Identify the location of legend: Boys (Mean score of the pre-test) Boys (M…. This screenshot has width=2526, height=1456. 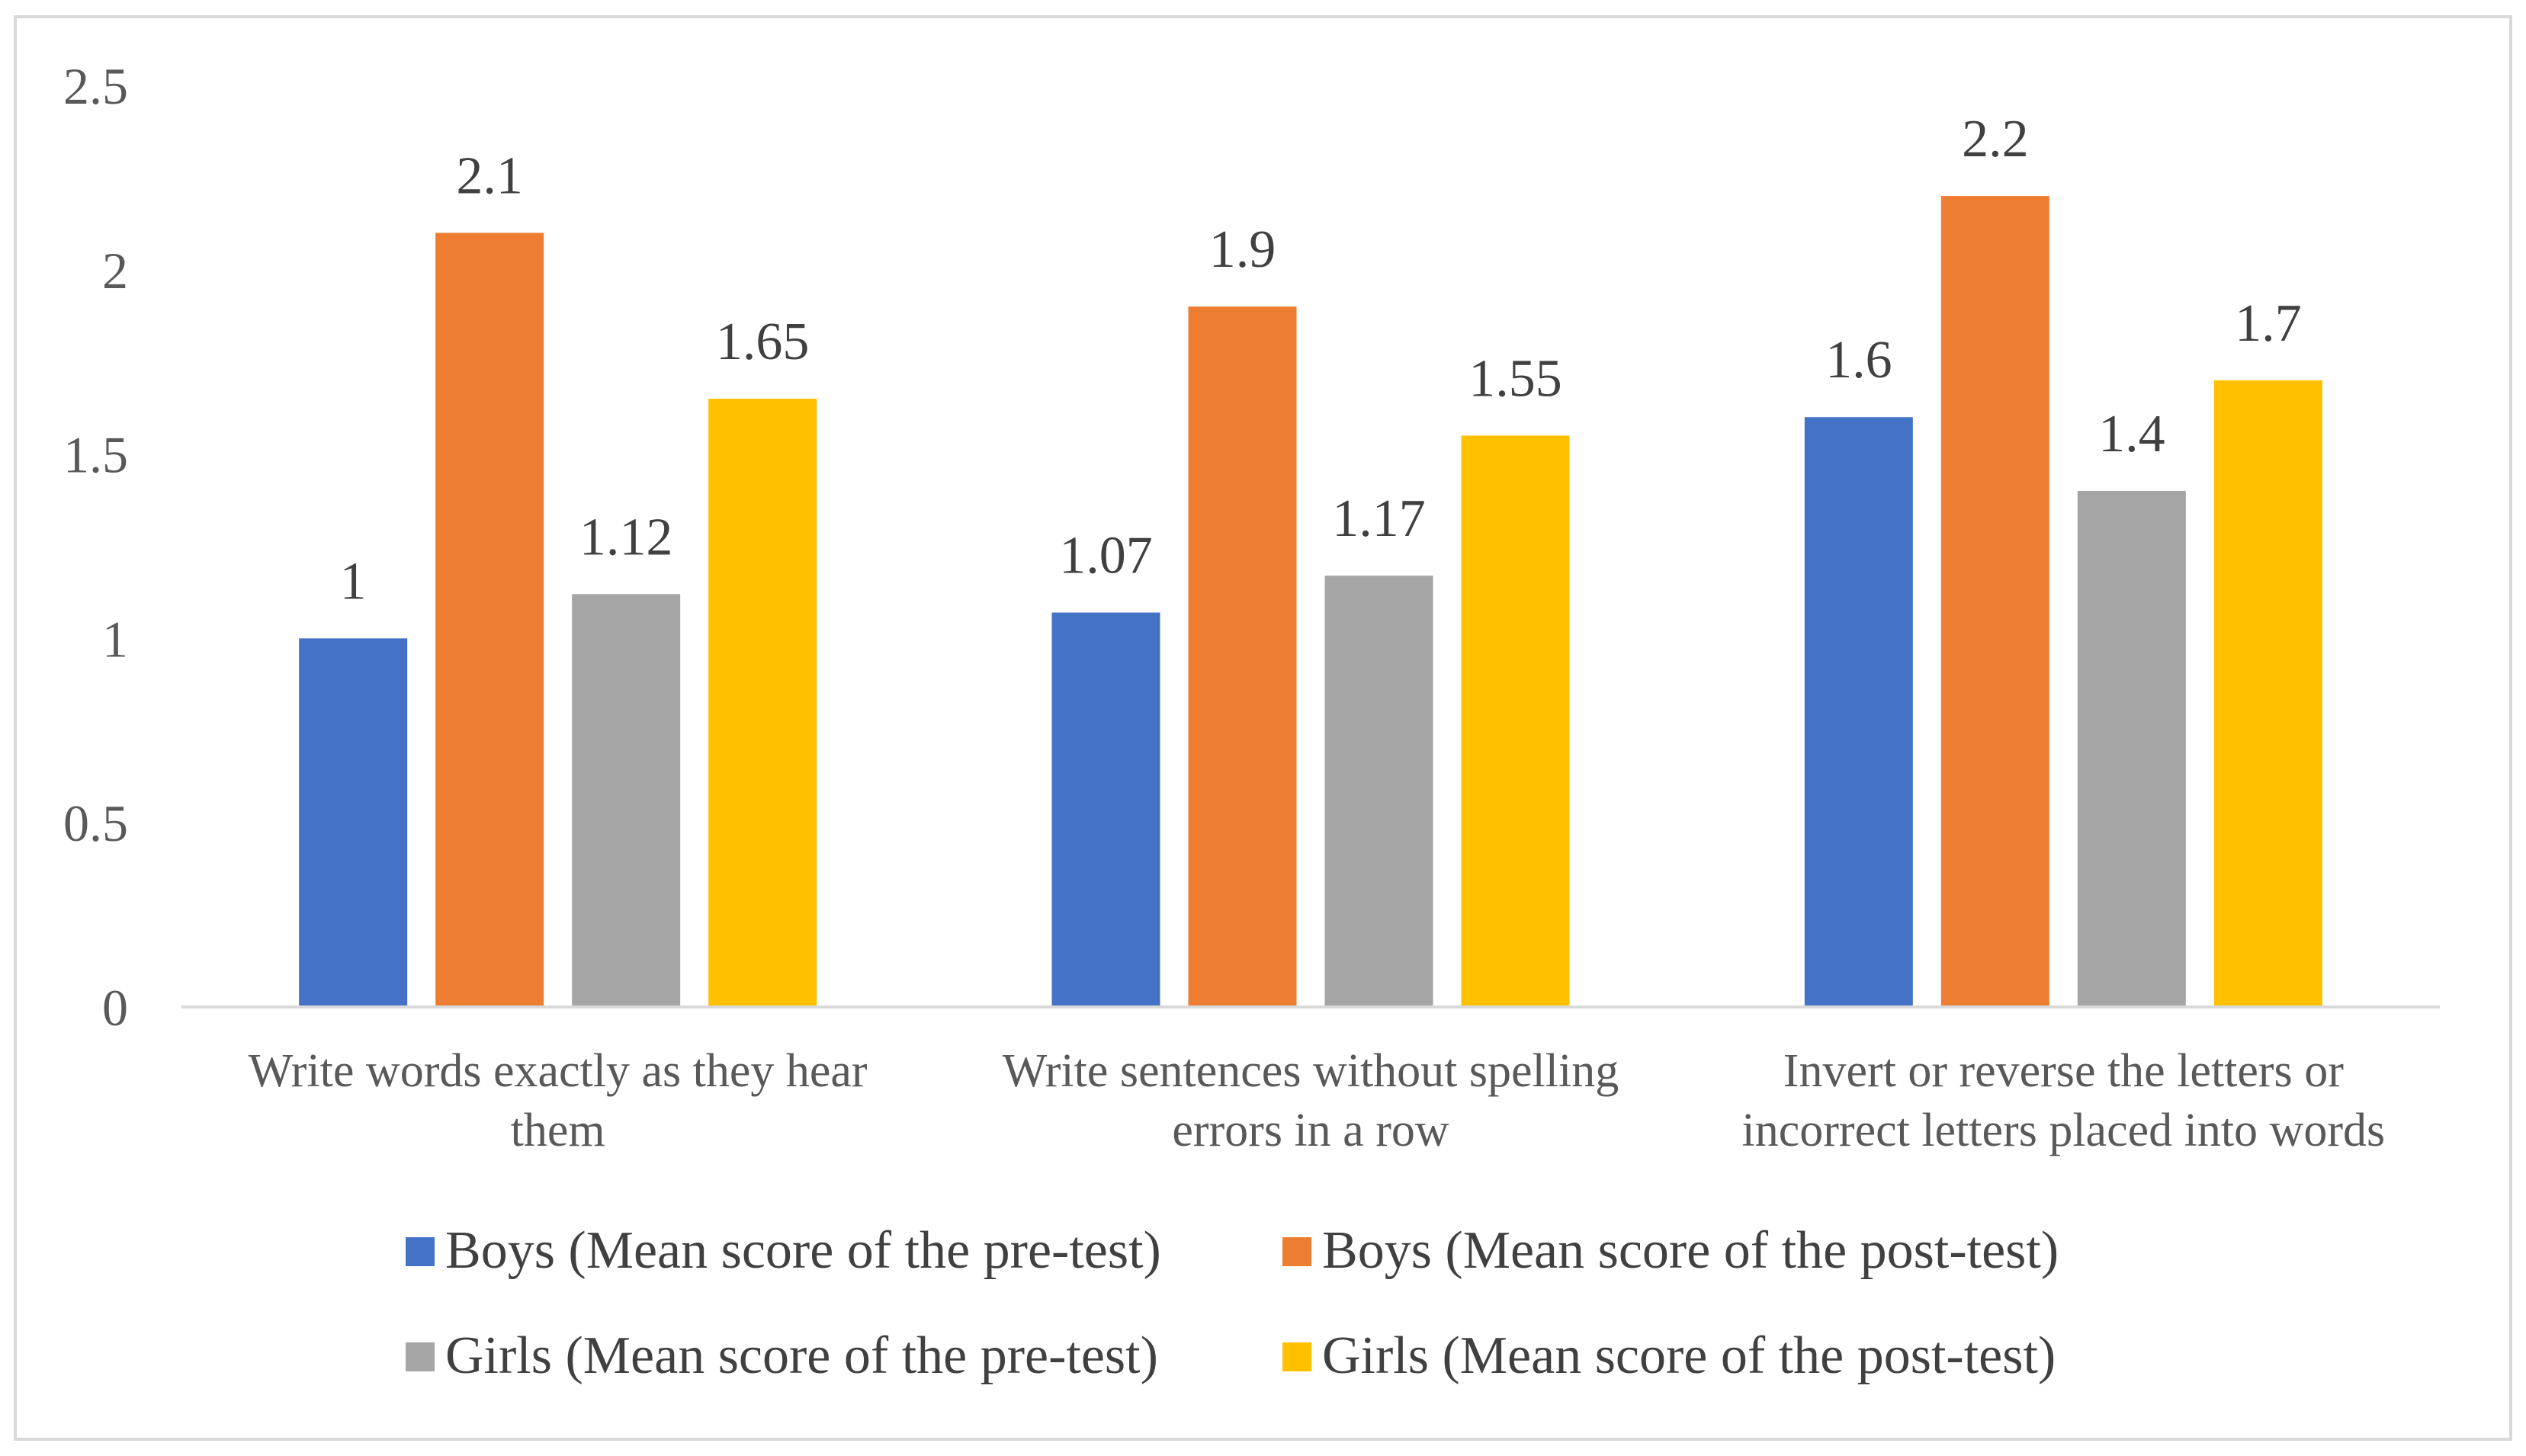
(1232, 1303).